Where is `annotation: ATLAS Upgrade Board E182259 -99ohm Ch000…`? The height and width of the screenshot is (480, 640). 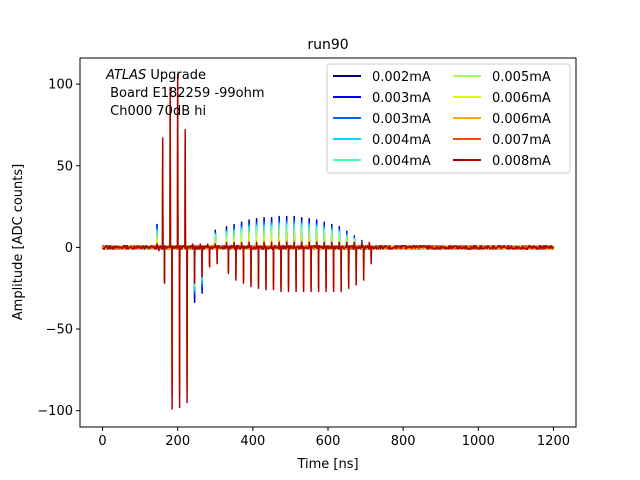 annotation: ATLAS Upgrade Board E182259 -99ohm Ch000… is located at coordinates (185, 93).